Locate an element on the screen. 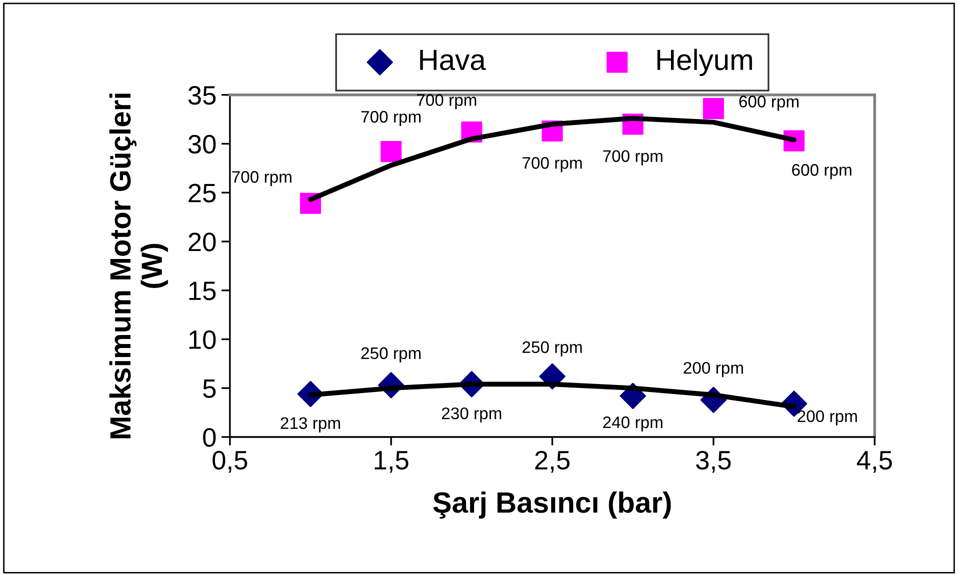 The width and height of the screenshot is (958, 575). y-tick-label: 20 is located at coordinates (202, 242).